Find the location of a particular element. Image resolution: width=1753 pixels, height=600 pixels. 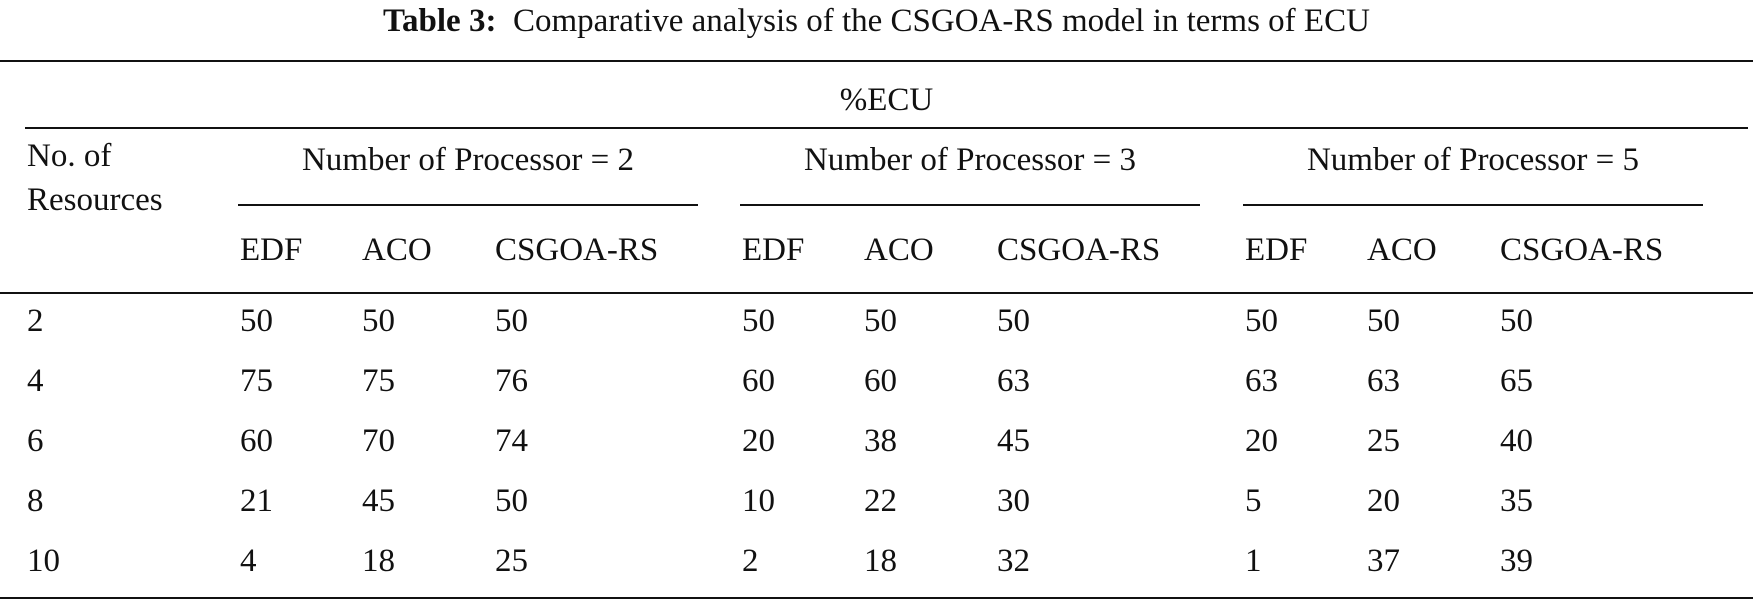

table-cell: 39 is located at coordinates (1516, 561).